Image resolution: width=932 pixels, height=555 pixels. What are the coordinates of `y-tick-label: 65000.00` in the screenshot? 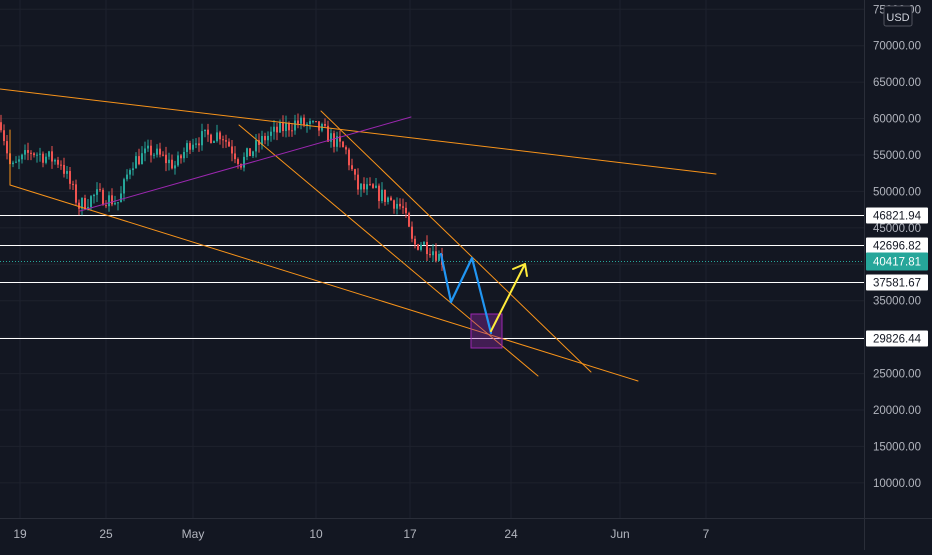 It's located at (897, 83).